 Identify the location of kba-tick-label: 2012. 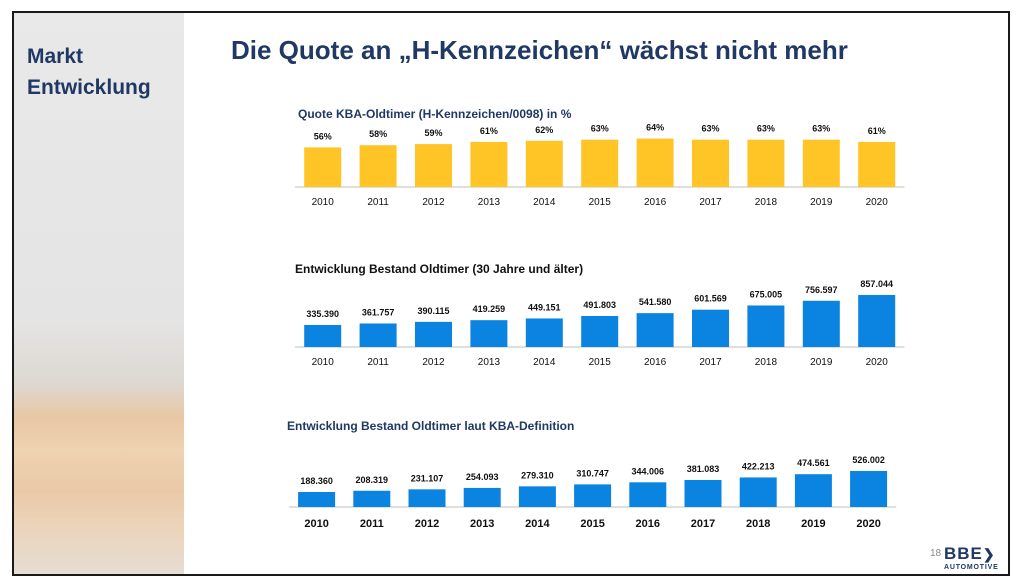
(427, 524).